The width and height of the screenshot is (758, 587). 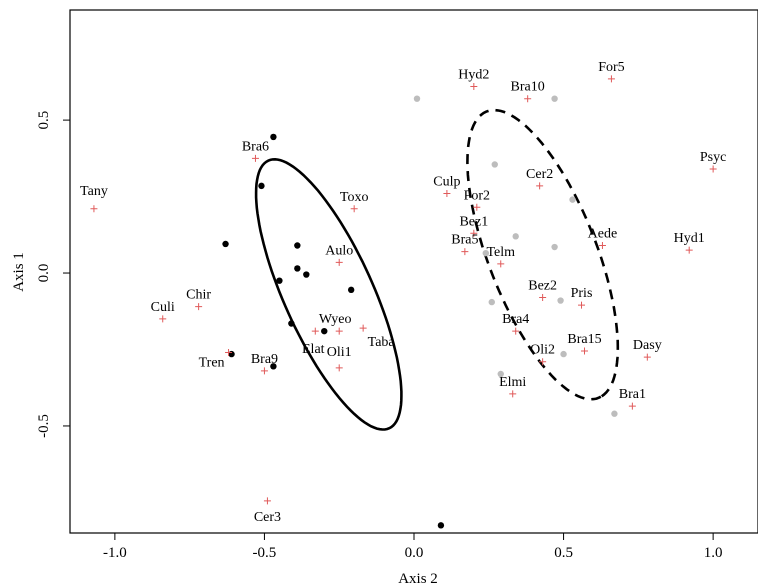 I want to click on taxon-label: Aede, so click(x=603, y=234).